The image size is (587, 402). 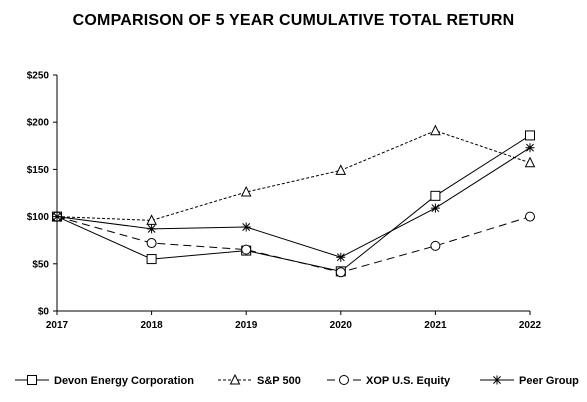 What do you see at coordinates (435, 325) in the screenshot?
I see `x-tick-label: 2021` at bounding box center [435, 325].